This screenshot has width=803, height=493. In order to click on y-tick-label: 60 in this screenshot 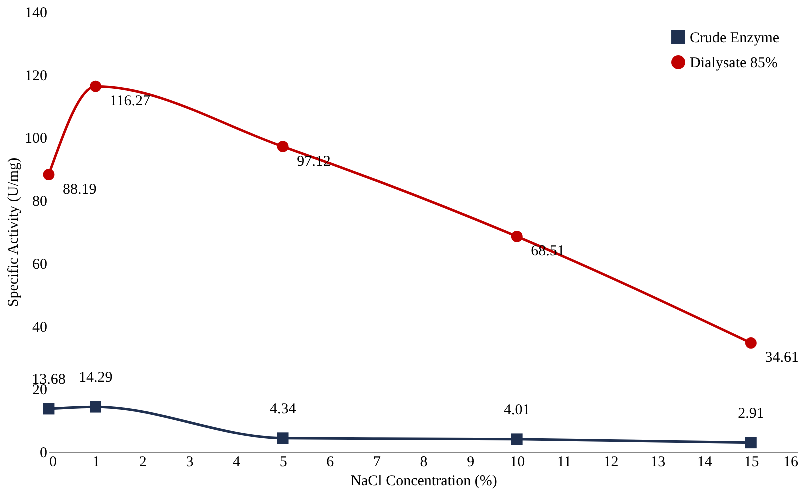, I will do `click(40, 264)`.